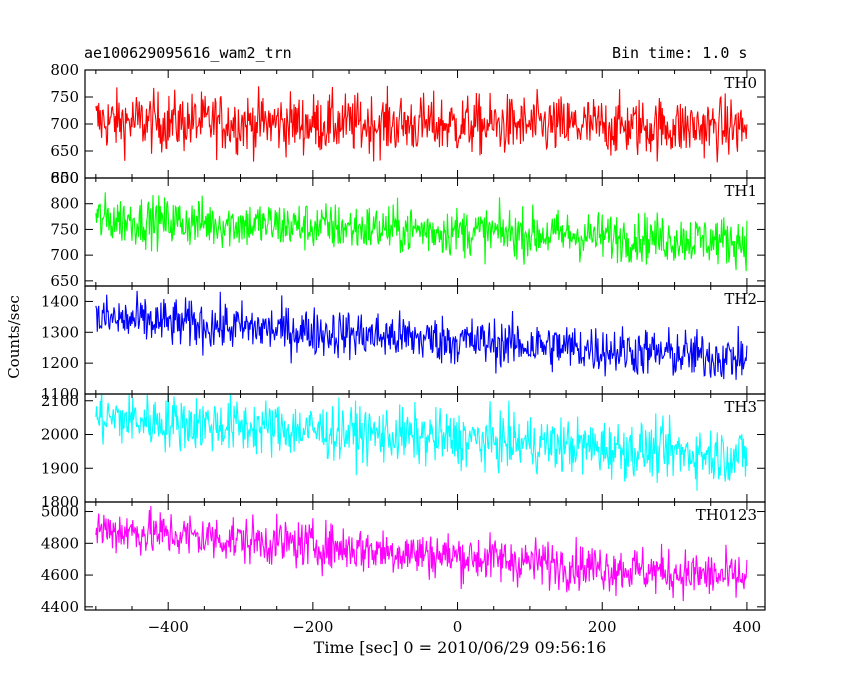  Describe the element at coordinates (60, 435) in the screenshot. I see `y-tick-label: 2000` at that location.